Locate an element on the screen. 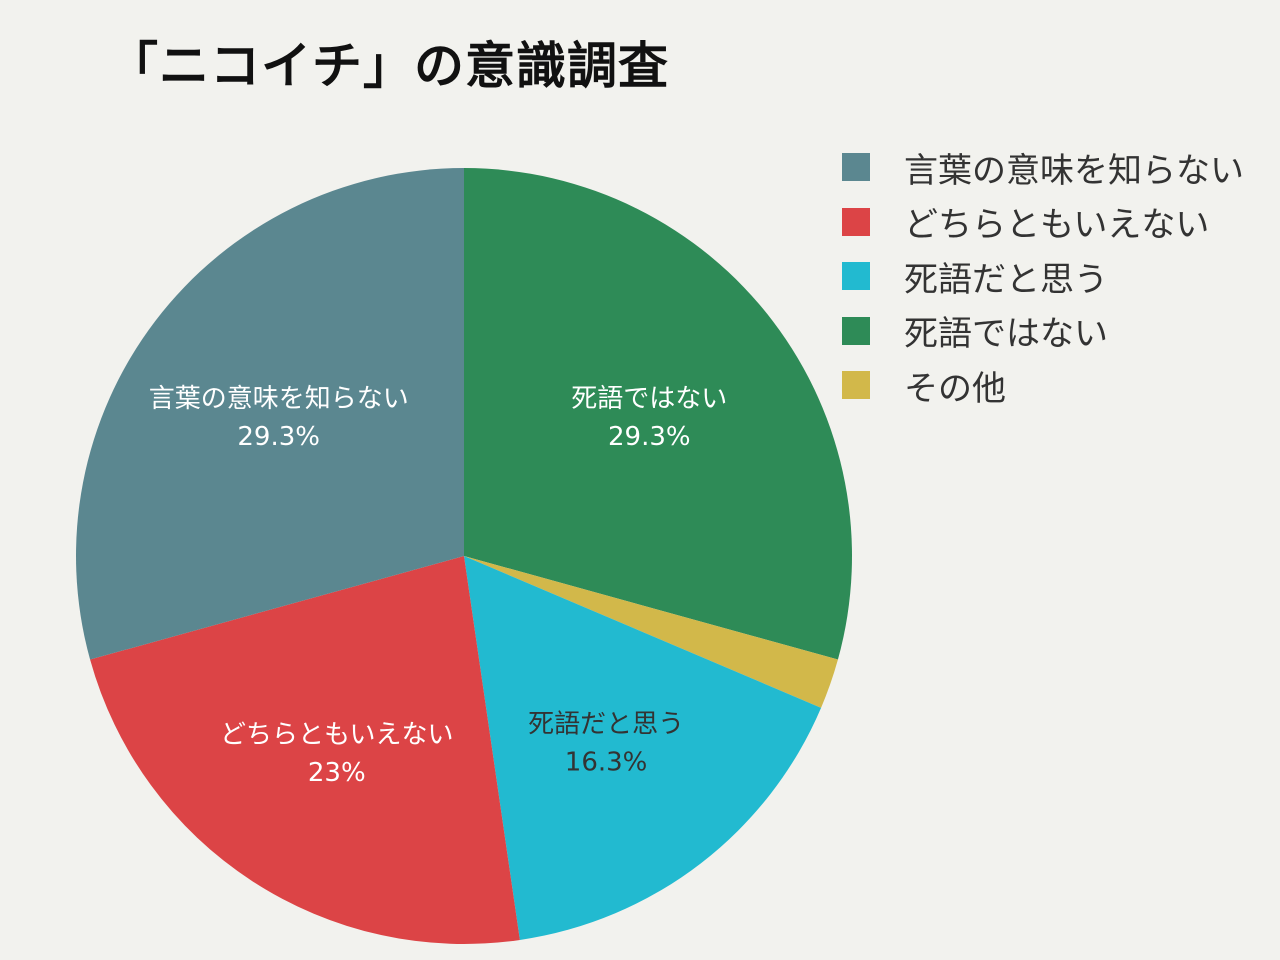 The image size is (1280, 960). legend-item-2: 死語だと思う is located at coordinates (1043, 276).